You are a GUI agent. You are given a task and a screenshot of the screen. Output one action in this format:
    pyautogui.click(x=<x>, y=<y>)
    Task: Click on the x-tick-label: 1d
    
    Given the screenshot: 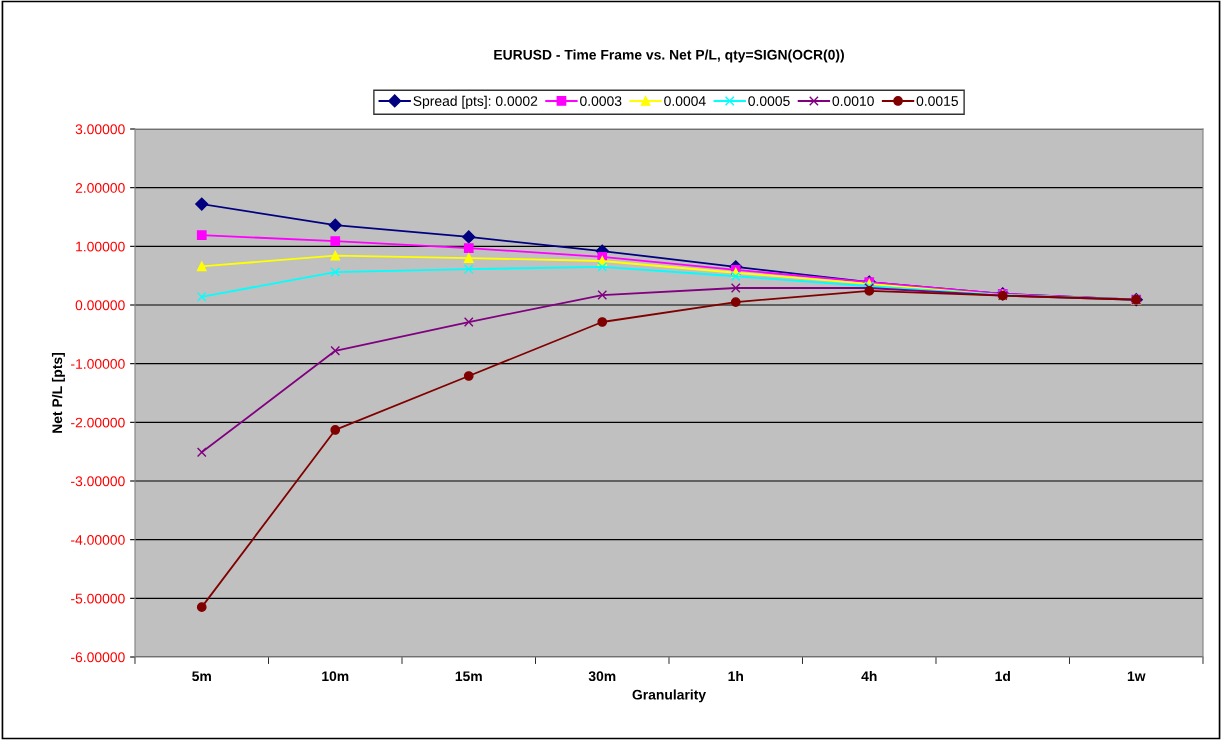 What is the action you would take?
    pyautogui.click(x=1002, y=676)
    